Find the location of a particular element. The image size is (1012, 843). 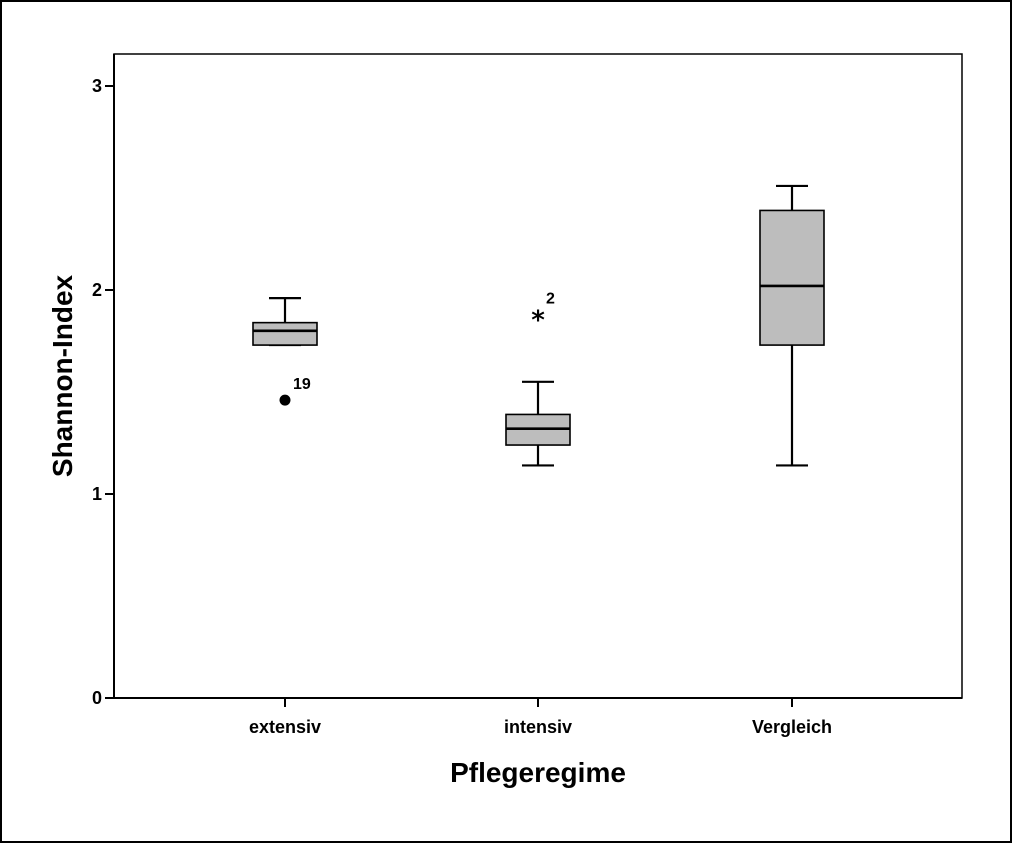

outlier-label-extensiv: 19 is located at coordinates (302, 384).